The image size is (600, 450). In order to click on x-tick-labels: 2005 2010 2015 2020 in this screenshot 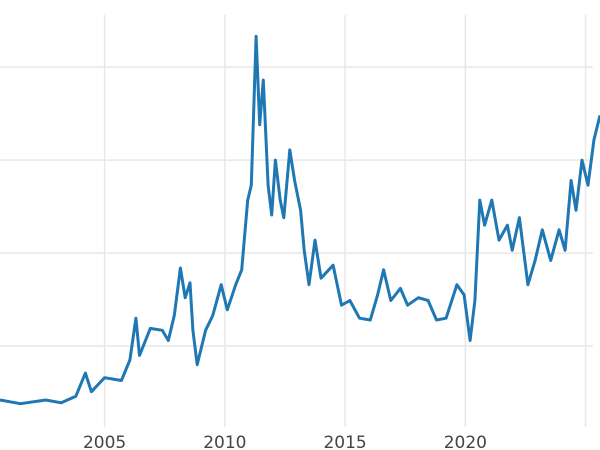, I will do `click(285, 441)`.